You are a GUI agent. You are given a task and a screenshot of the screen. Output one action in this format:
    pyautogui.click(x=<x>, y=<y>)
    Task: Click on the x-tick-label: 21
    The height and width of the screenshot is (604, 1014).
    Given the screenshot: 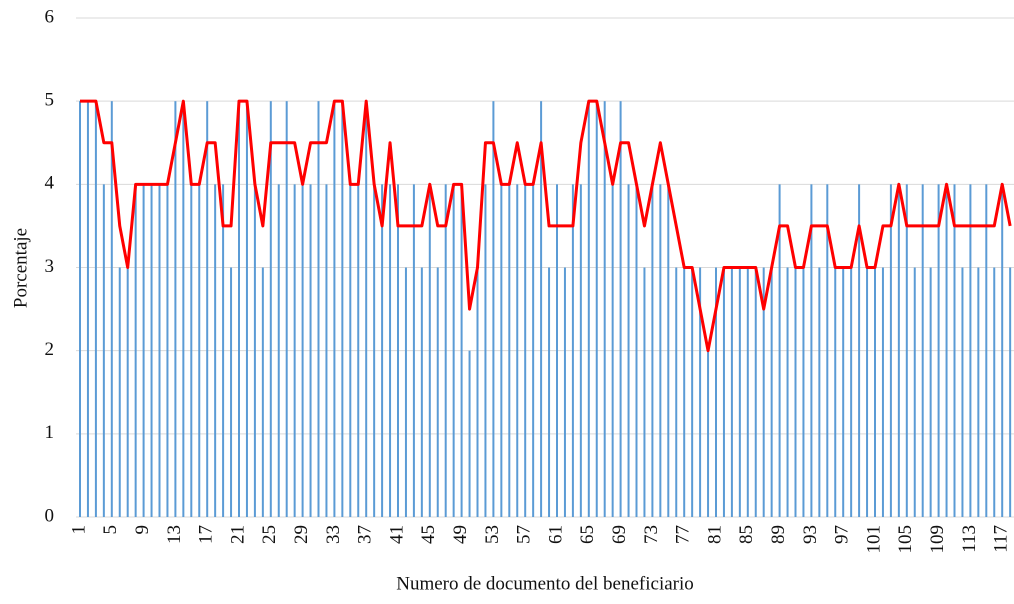 What is the action you would take?
    pyautogui.click(x=237, y=534)
    